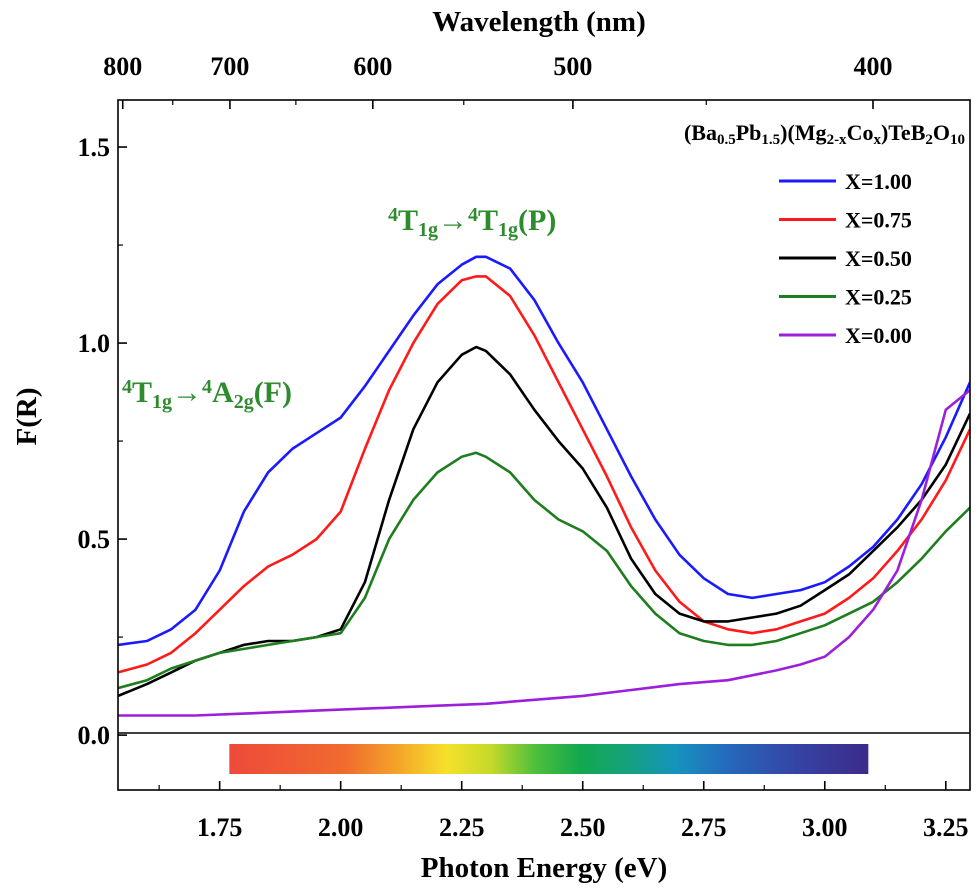 The image size is (979, 895). I want to click on y-tick-label-1: 0.5, so click(94, 539).